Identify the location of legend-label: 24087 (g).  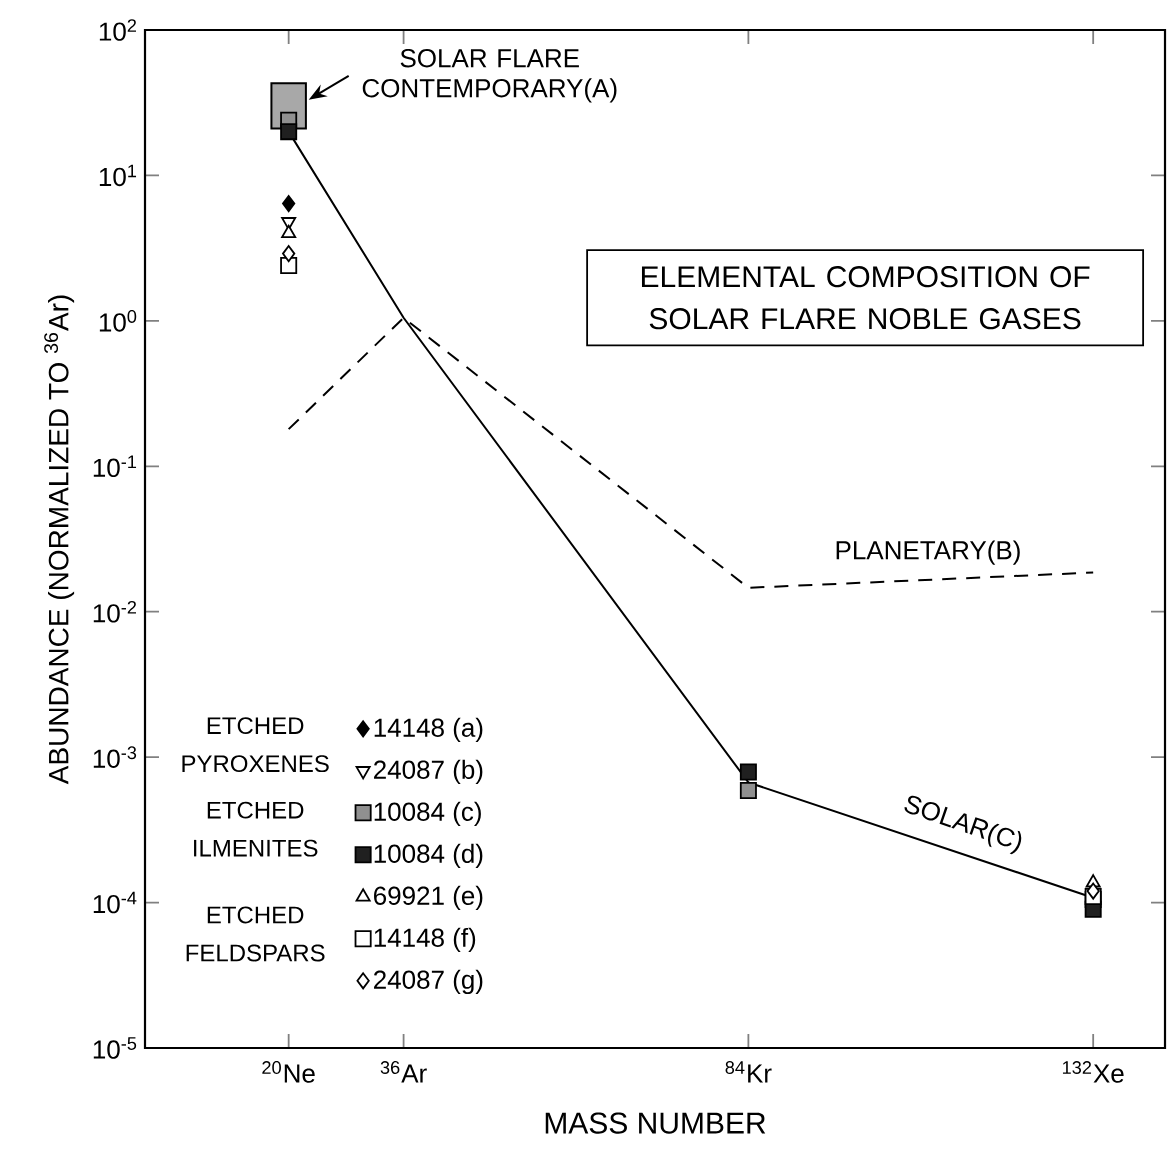
(428, 982).